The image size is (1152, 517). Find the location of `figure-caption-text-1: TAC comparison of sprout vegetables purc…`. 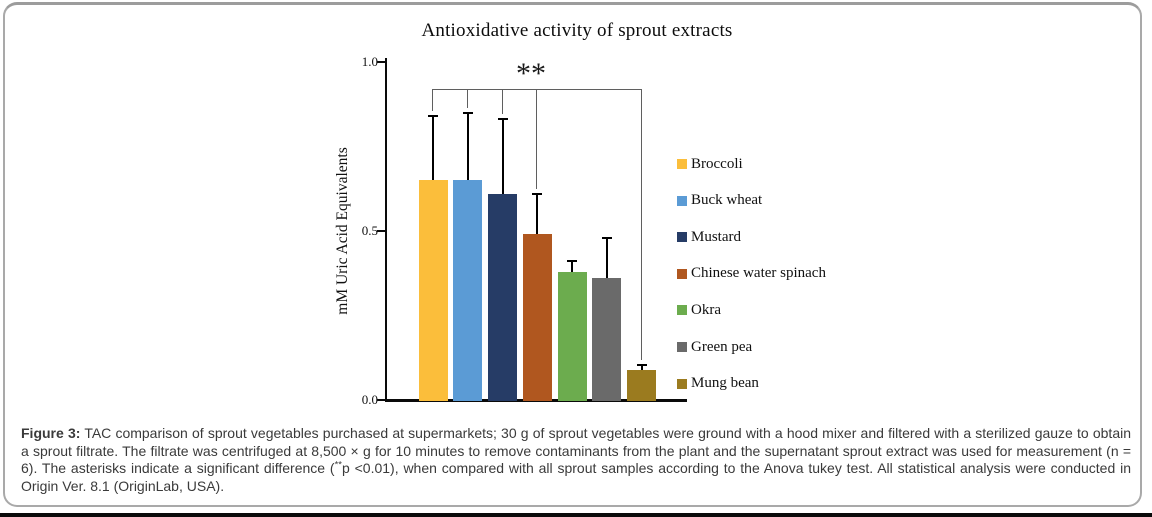

figure-caption-text-1: TAC comparison of sprout vegetables purc… is located at coordinates (576, 451).